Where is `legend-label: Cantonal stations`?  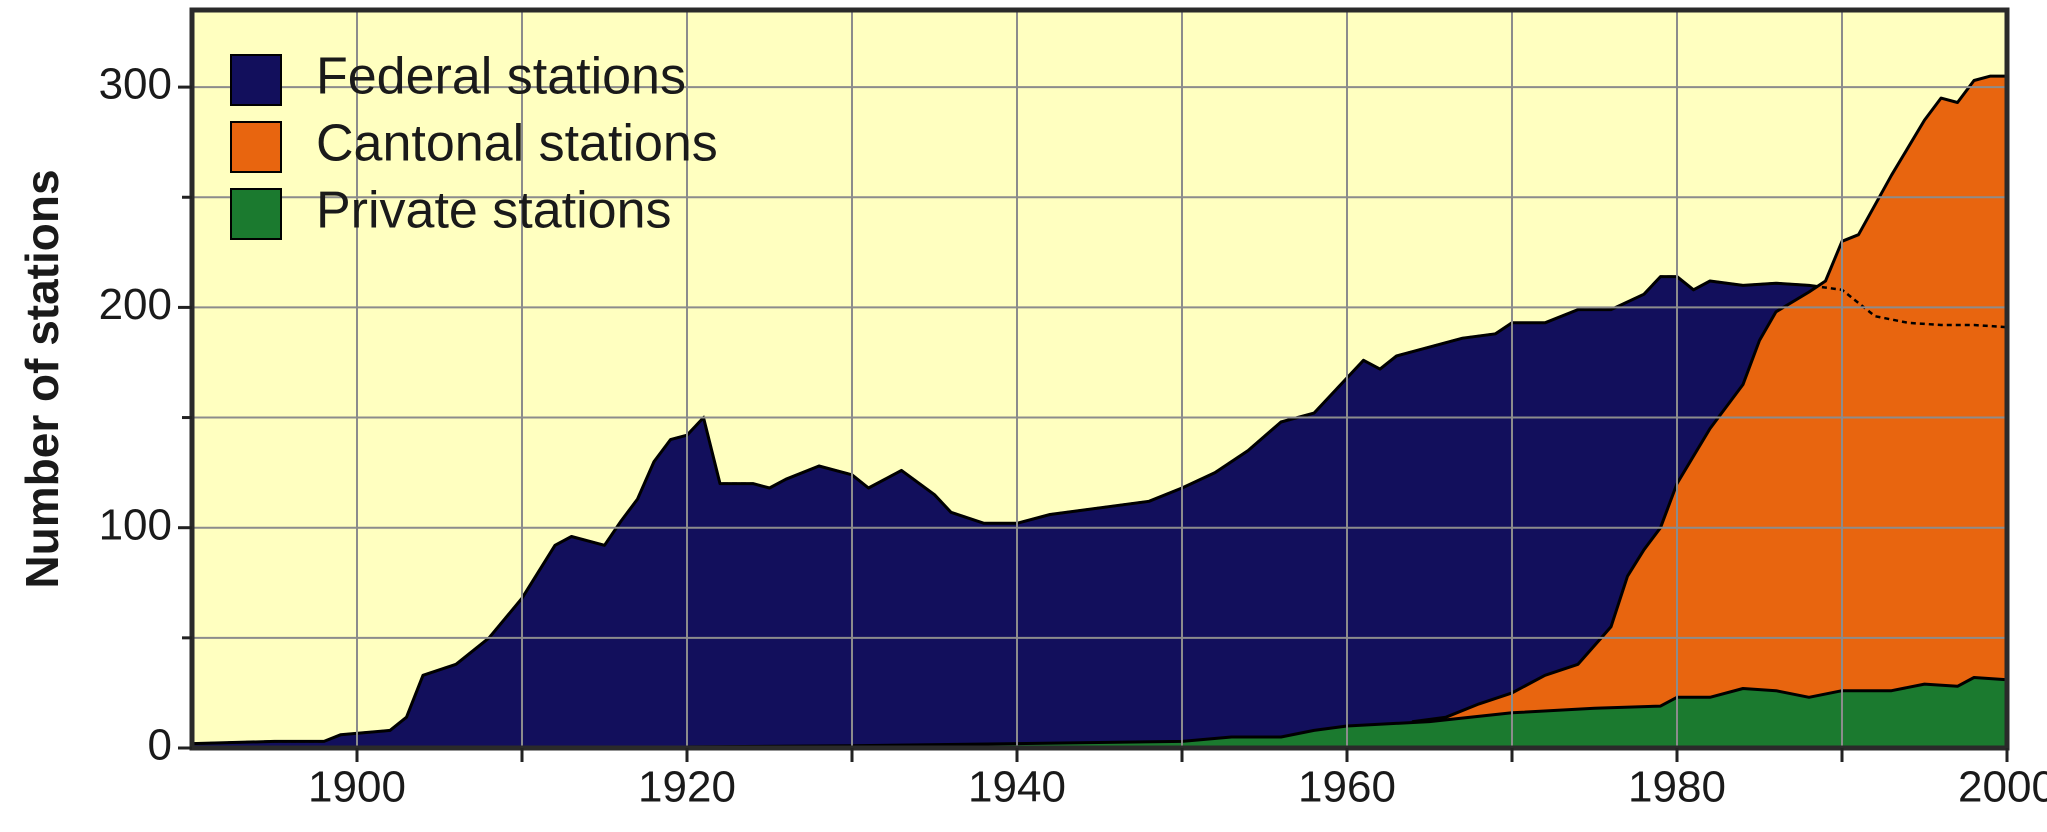
legend-label: Cantonal stations is located at coordinates (517, 144).